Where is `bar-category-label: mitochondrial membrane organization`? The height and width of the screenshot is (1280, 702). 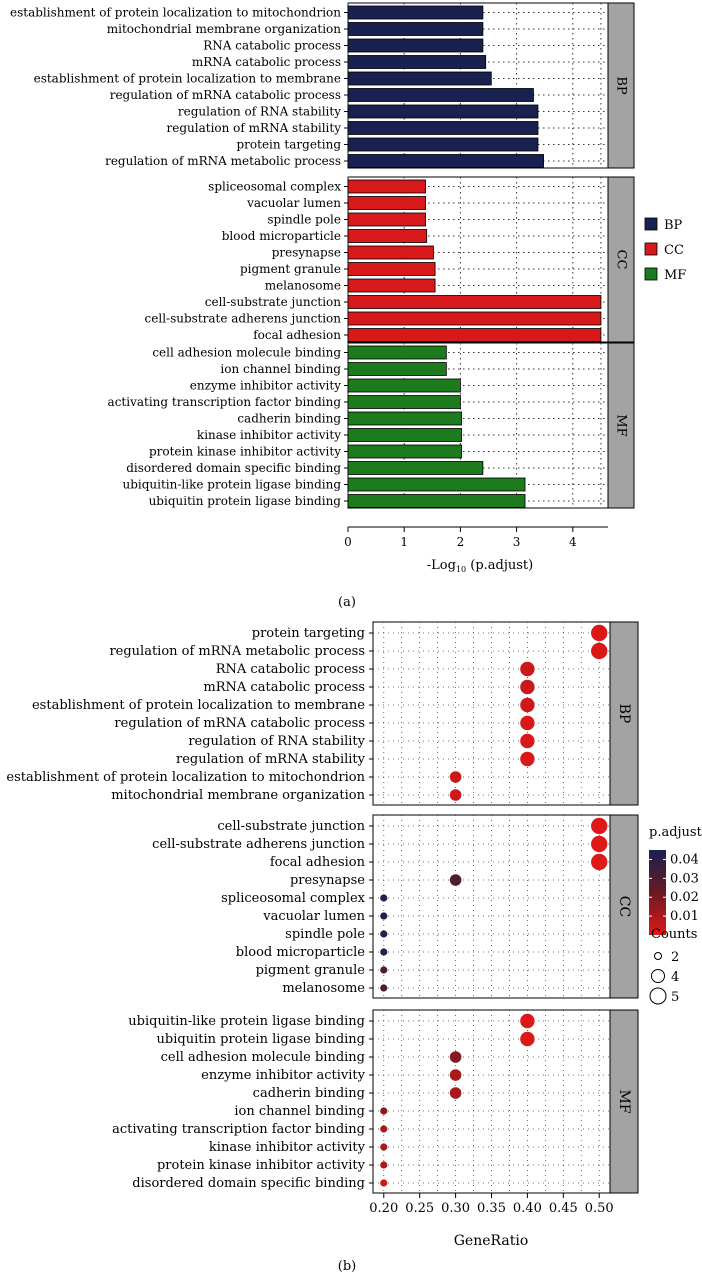
bar-category-label: mitochondrial membrane organization is located at coordinates (224, 29).